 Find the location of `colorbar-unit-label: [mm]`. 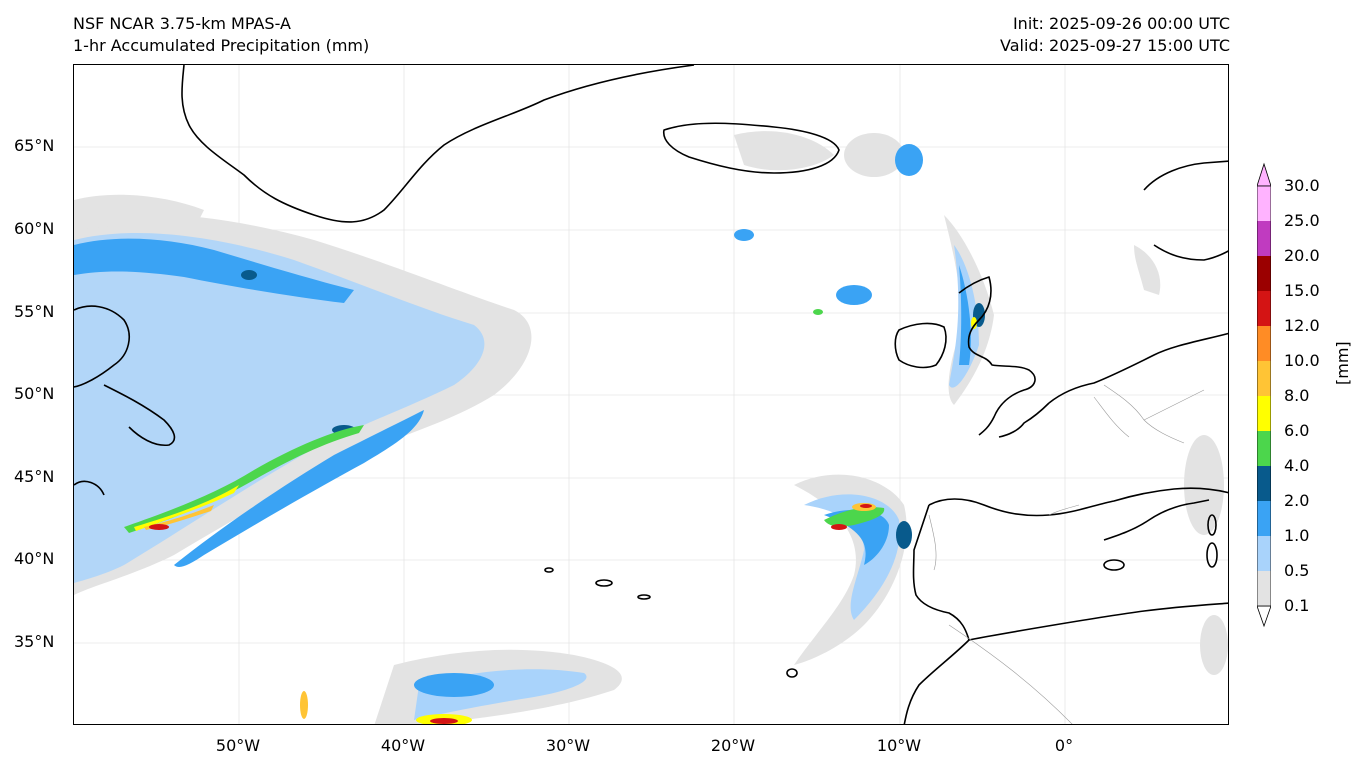

colorbar-unit-label: [mm] is located at coordinates (1342, 363).